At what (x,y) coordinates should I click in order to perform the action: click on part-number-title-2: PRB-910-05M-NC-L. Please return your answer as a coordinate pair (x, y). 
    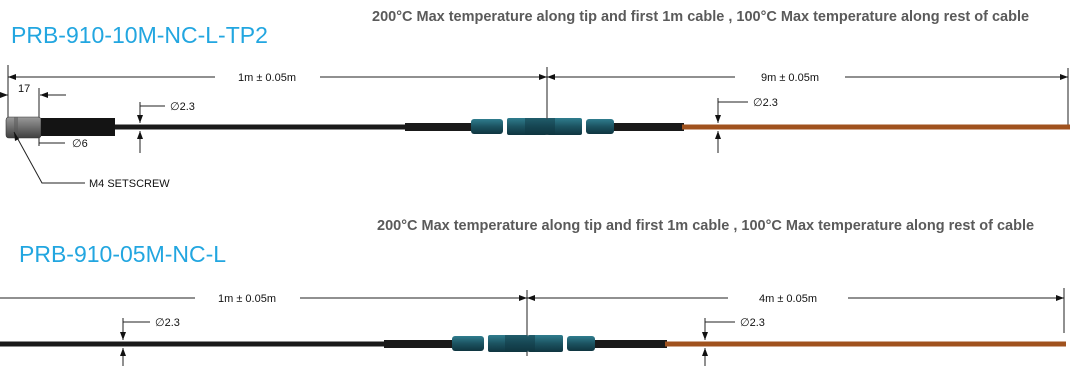
    Looking at the image, I should click on (123, 254).